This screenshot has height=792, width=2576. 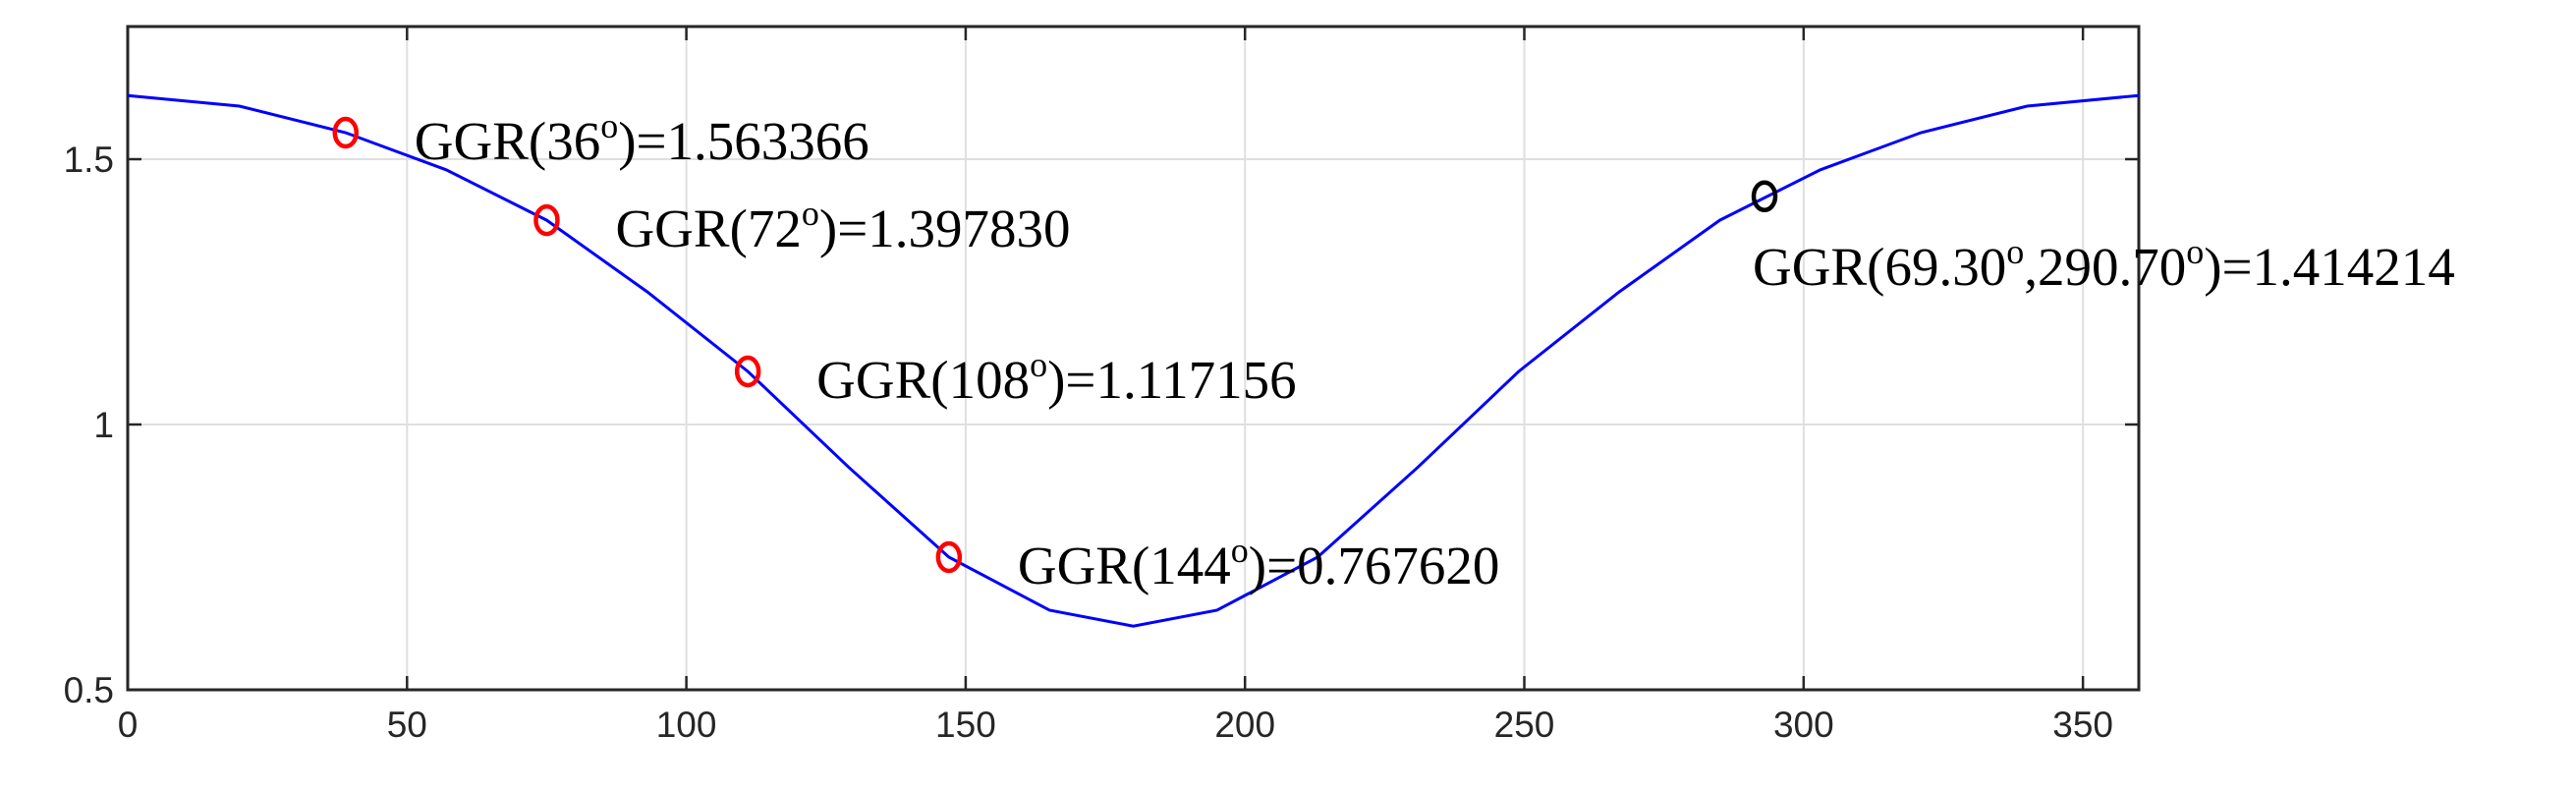 What do you see at coordinates (2329, 267) in the screenshot?
I see `annotation-part: )=1.414214` at bounding box center [2329, 267].